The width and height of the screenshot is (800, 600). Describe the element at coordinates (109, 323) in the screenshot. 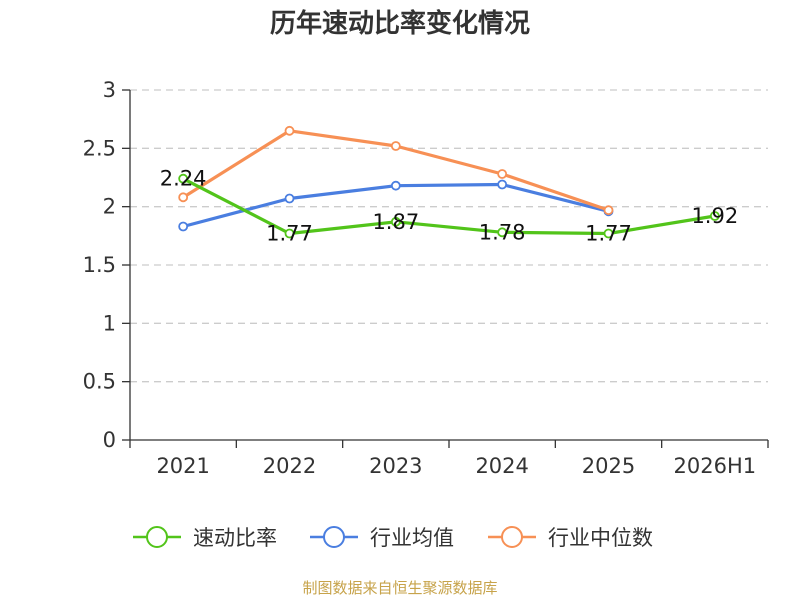

I see `y-tick-label: 1` at that location.